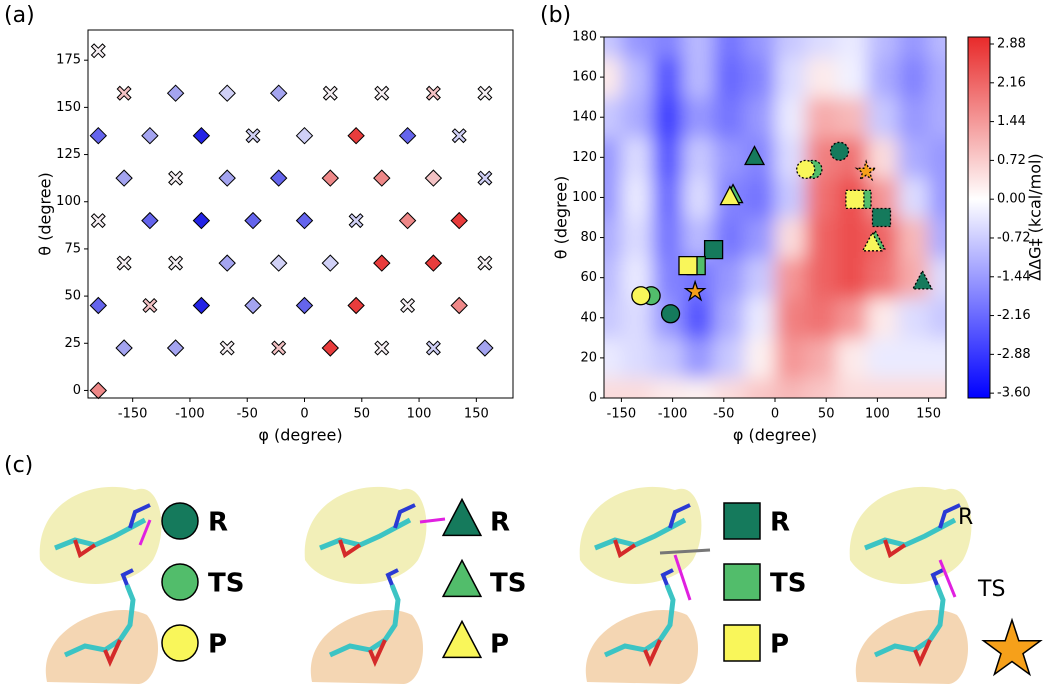 Image resolution: width=1050 pixels, height=685 pixels. What do you see at coordinates (1011, 82) in the screenshot?
I see `colorbar-tick-label: 2.16` at bounding box center [1011, 82].